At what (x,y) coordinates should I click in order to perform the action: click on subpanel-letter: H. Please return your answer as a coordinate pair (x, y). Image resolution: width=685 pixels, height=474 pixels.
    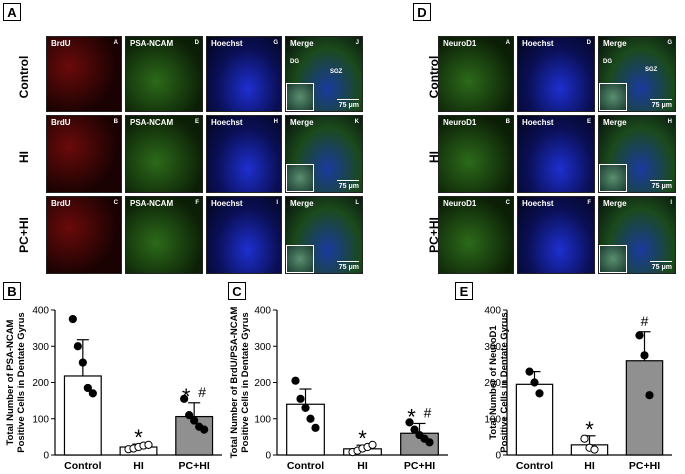
    Looking at the image, I should click on (275, 122).